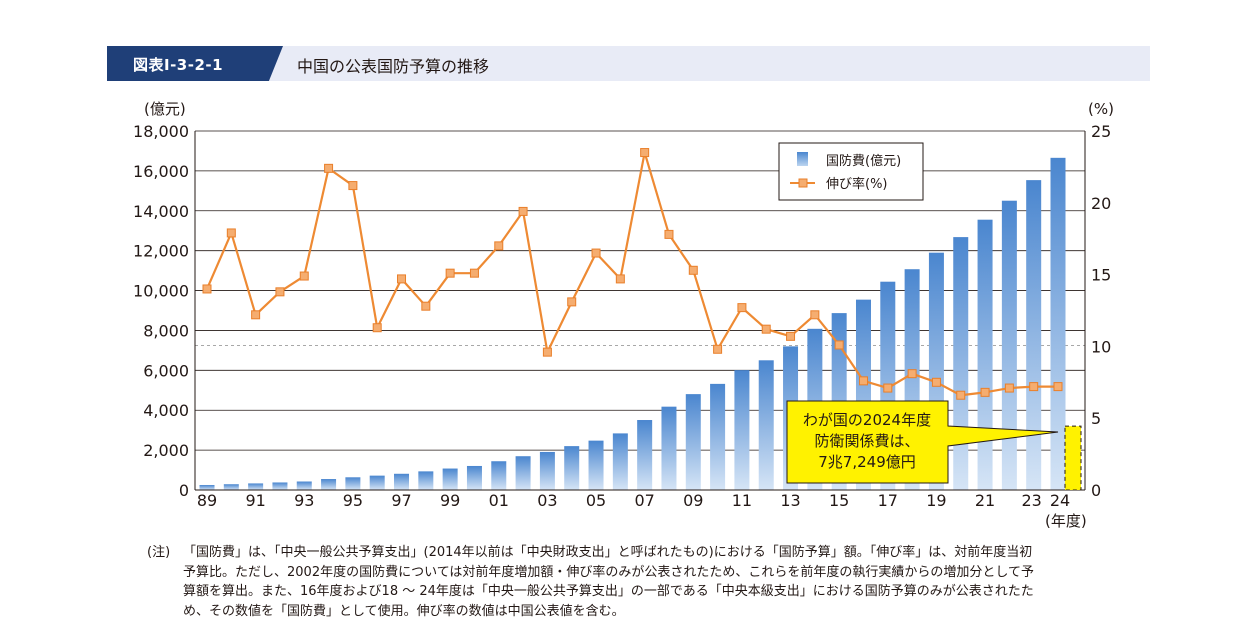  I want to click on figure-id: 図表Ⅰ-3-2-1, so click(178, 65).